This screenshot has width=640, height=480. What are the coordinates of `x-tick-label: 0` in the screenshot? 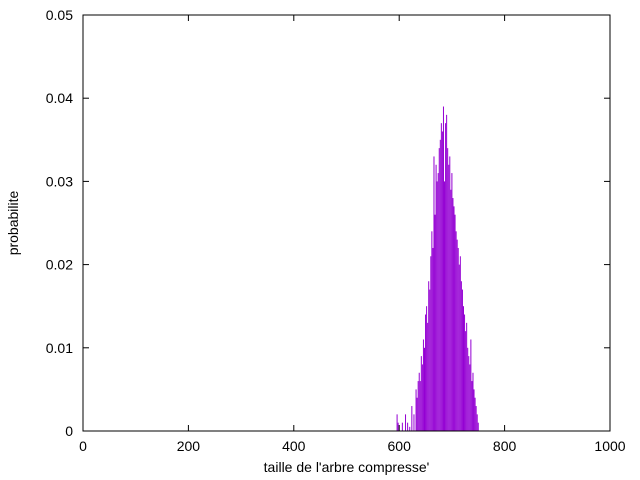 It's located at (83, 446).